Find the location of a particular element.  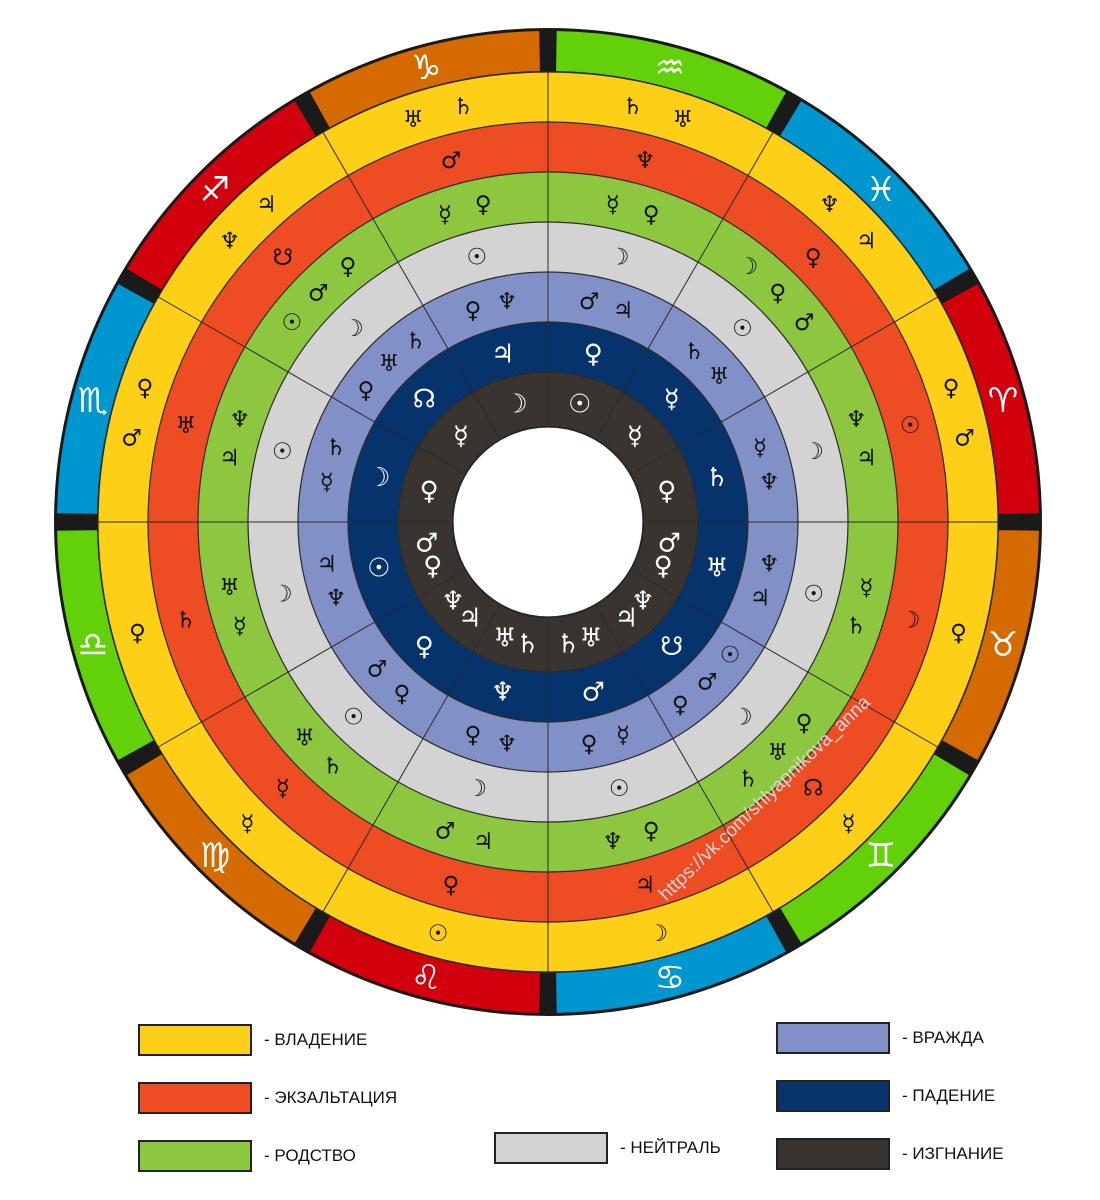

legend-item-kinship: - РОДСТВО is located at coordinates (247, 1156).